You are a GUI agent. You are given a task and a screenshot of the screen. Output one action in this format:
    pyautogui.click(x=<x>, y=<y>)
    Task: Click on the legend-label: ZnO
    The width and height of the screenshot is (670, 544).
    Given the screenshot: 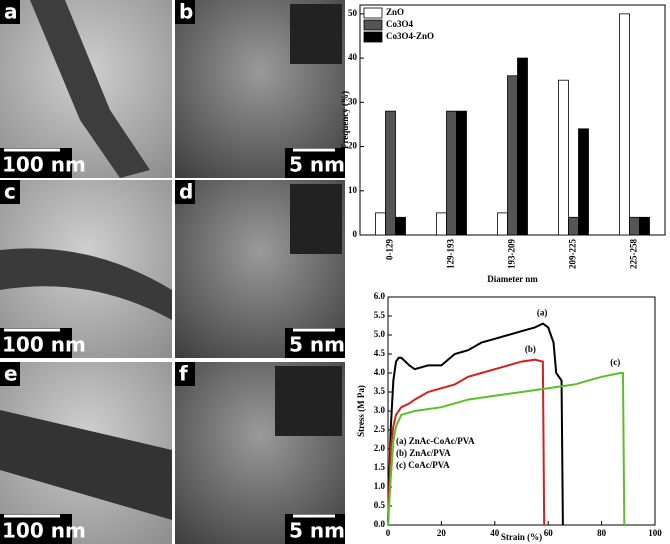 What is the action you would take?
    pyautogui.click(x=395, y=12)
    